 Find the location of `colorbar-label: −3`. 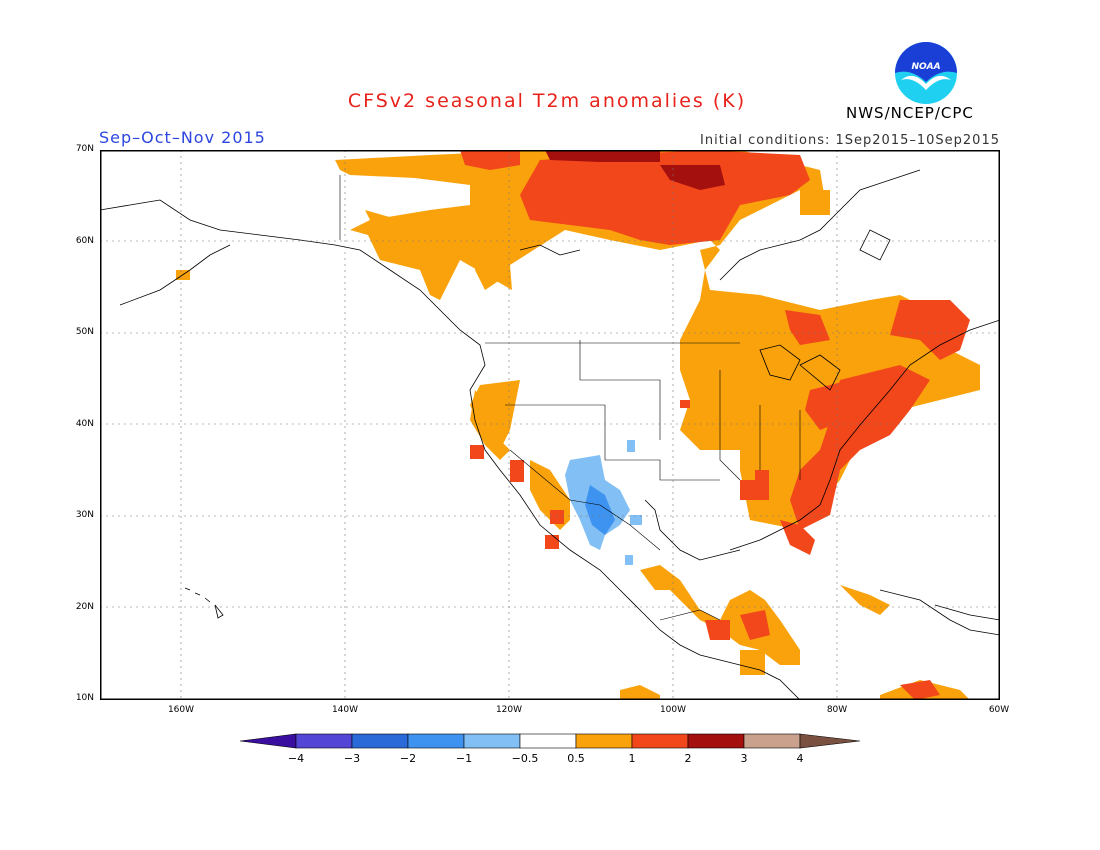

colorbar-label: −3 is located at coordinates (352, 758).